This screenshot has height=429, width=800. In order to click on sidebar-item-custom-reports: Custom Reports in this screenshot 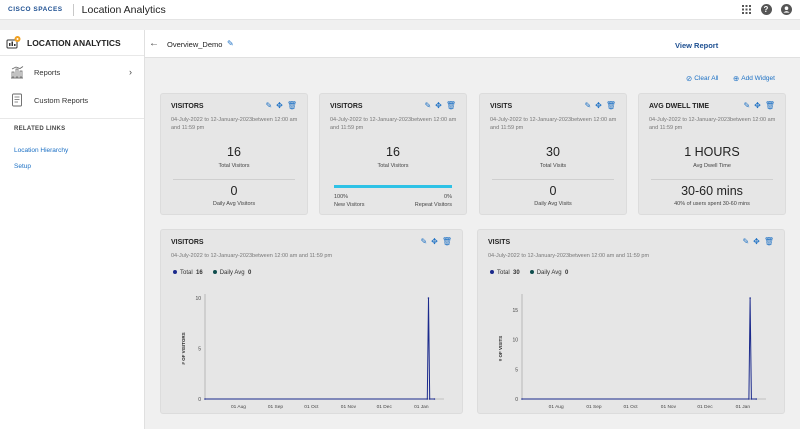, I will do `click(72, 100)`.